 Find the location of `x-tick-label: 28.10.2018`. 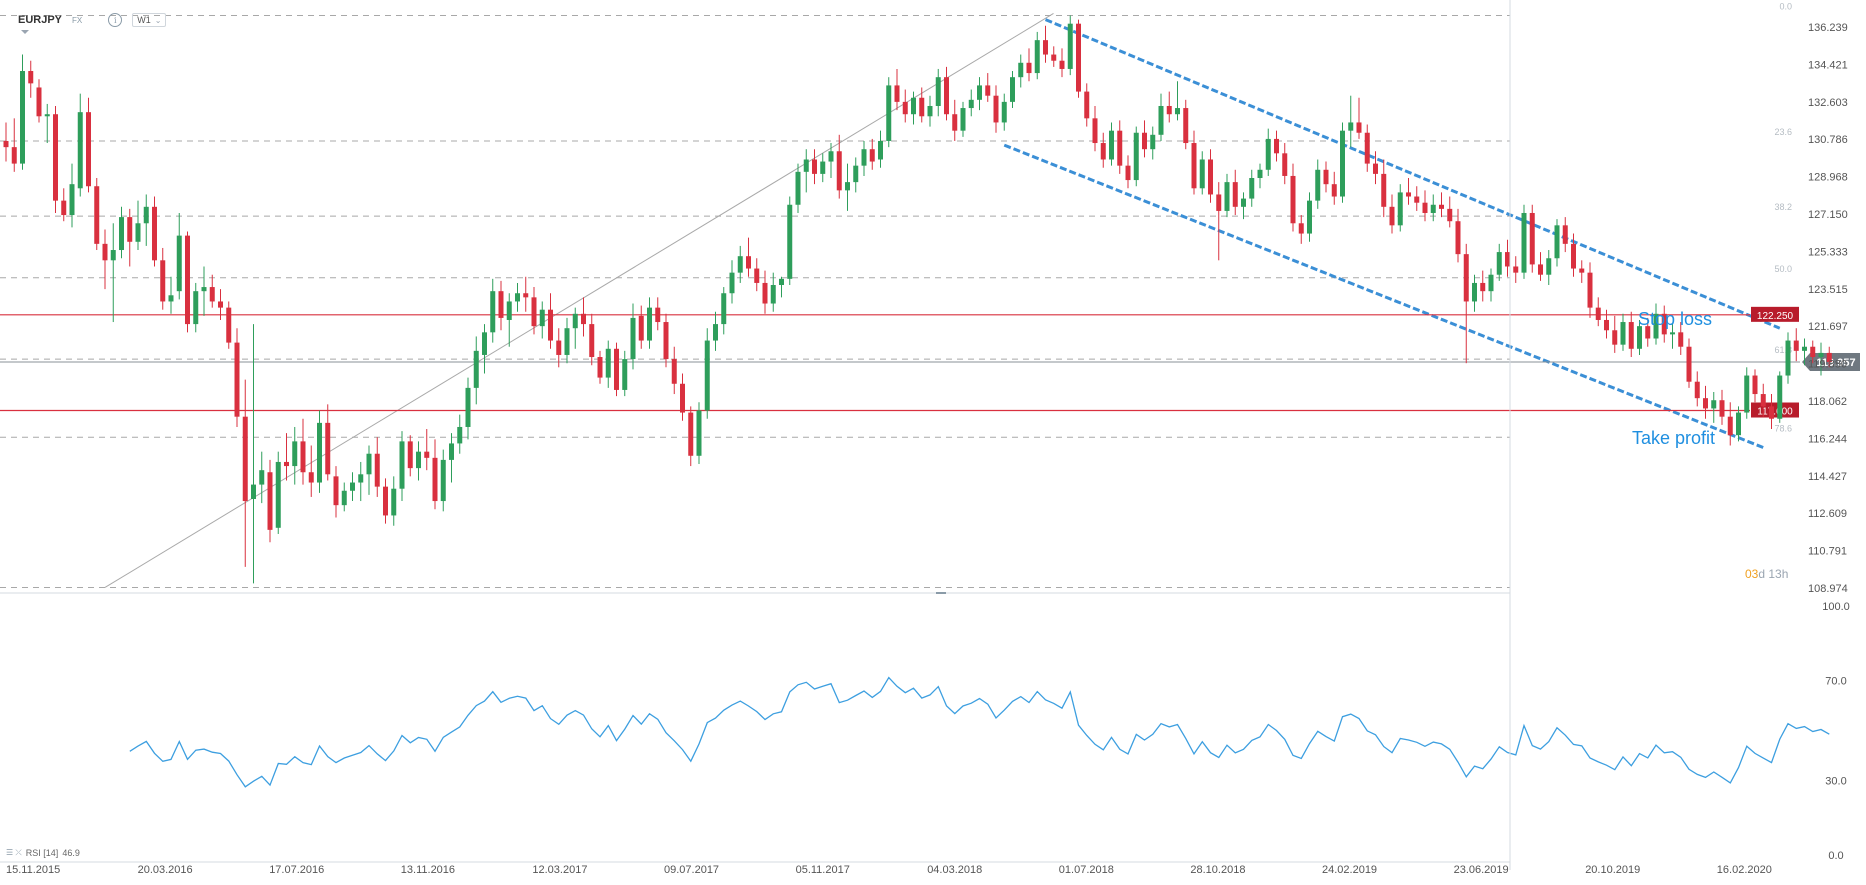

x-tick-label: 28.10.2018 is located at coordinates (1217, 870).